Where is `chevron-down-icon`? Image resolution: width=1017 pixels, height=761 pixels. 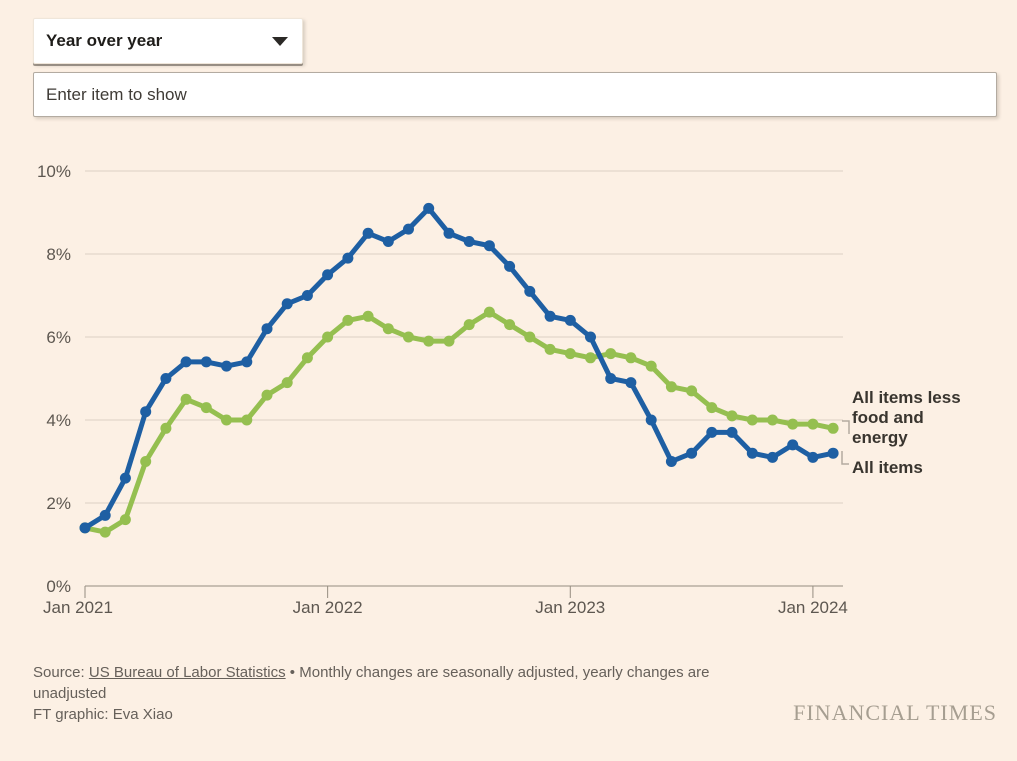 chevron-down-icon is located at coordinates (280, 41).